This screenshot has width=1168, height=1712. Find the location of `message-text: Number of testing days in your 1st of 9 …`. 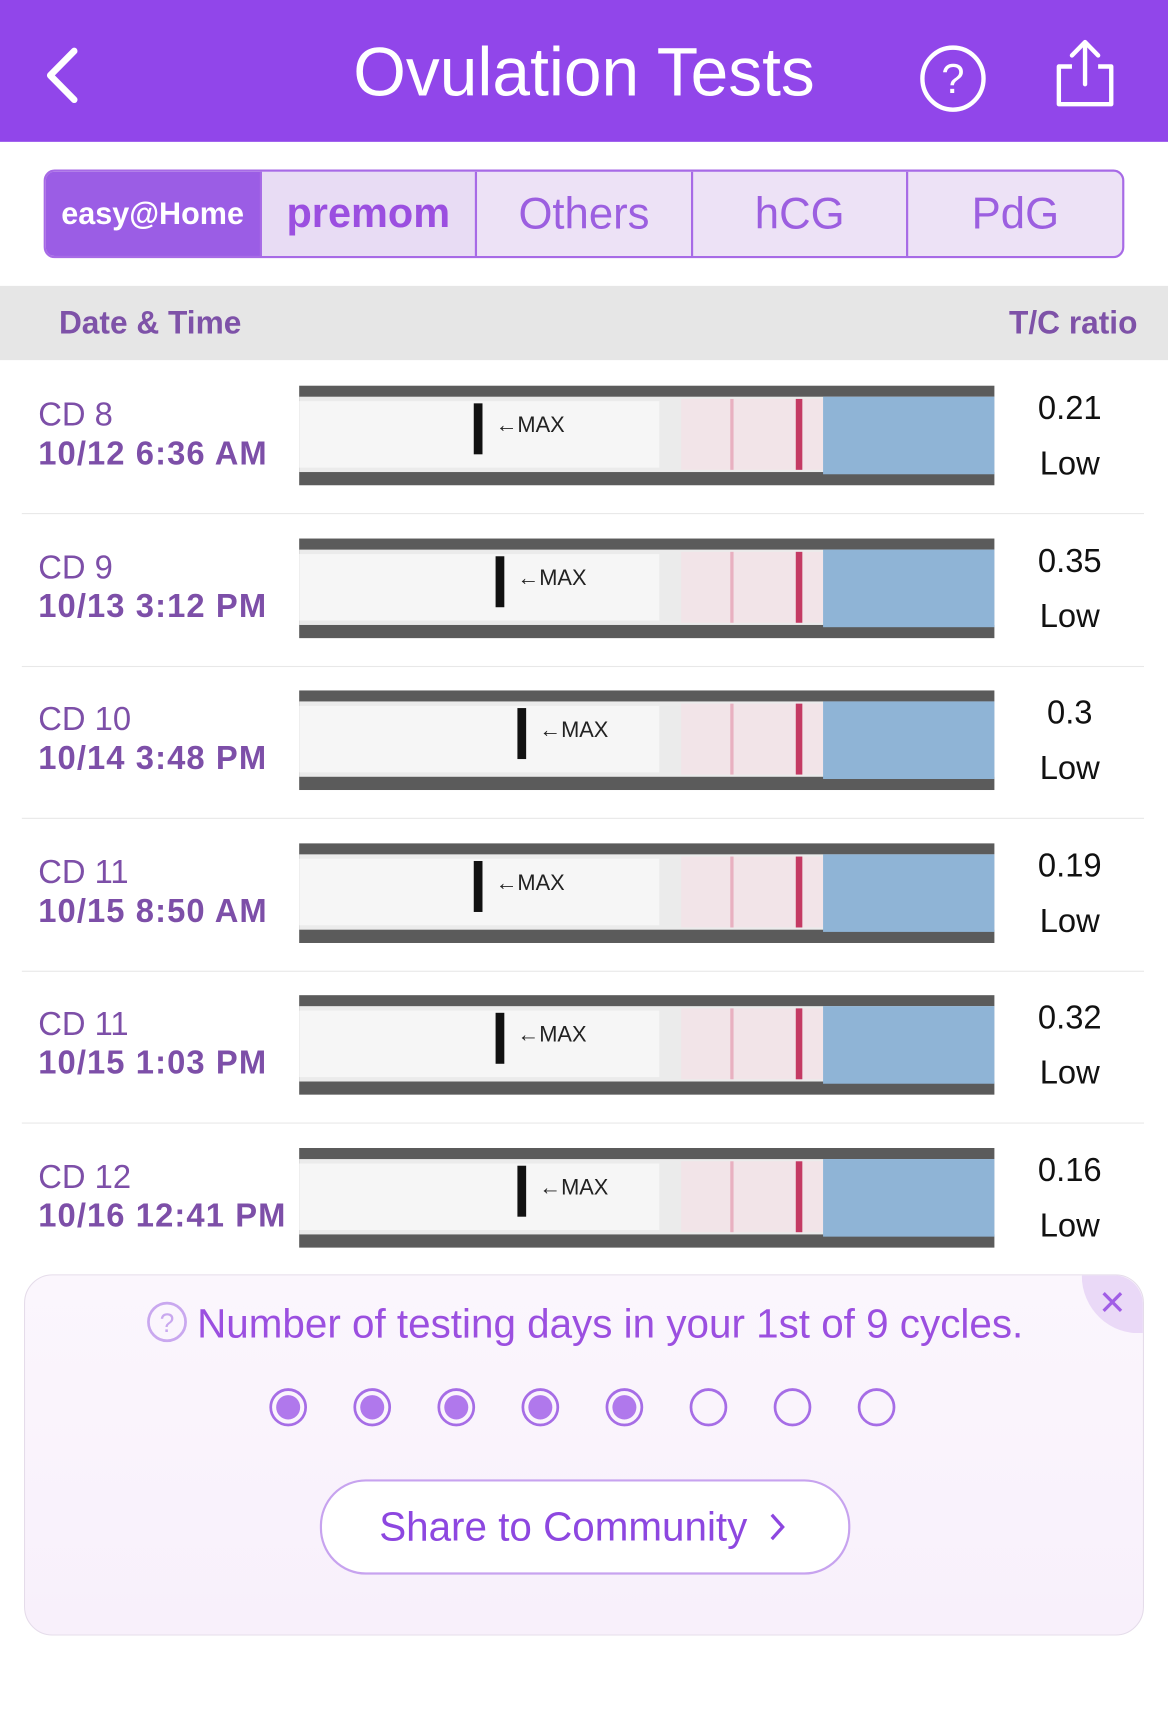

message-text: Number of testing days in your 1st of 9 … is located at coordinates (610, 1323).